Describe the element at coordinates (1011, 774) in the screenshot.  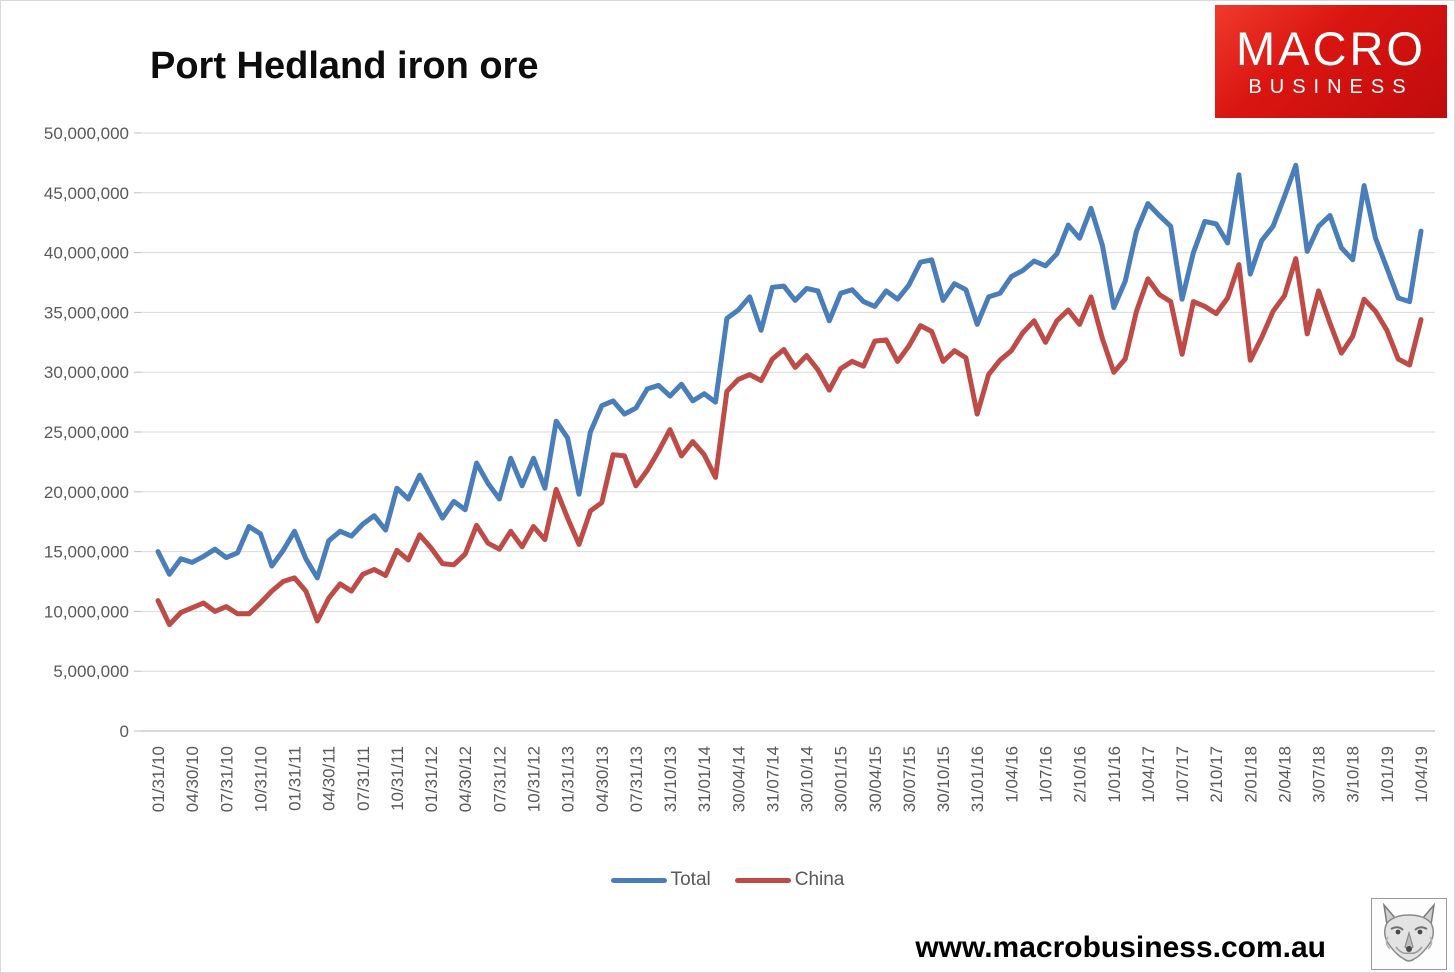
I see `x-axis-tick-label: 1/04/16` at that location.